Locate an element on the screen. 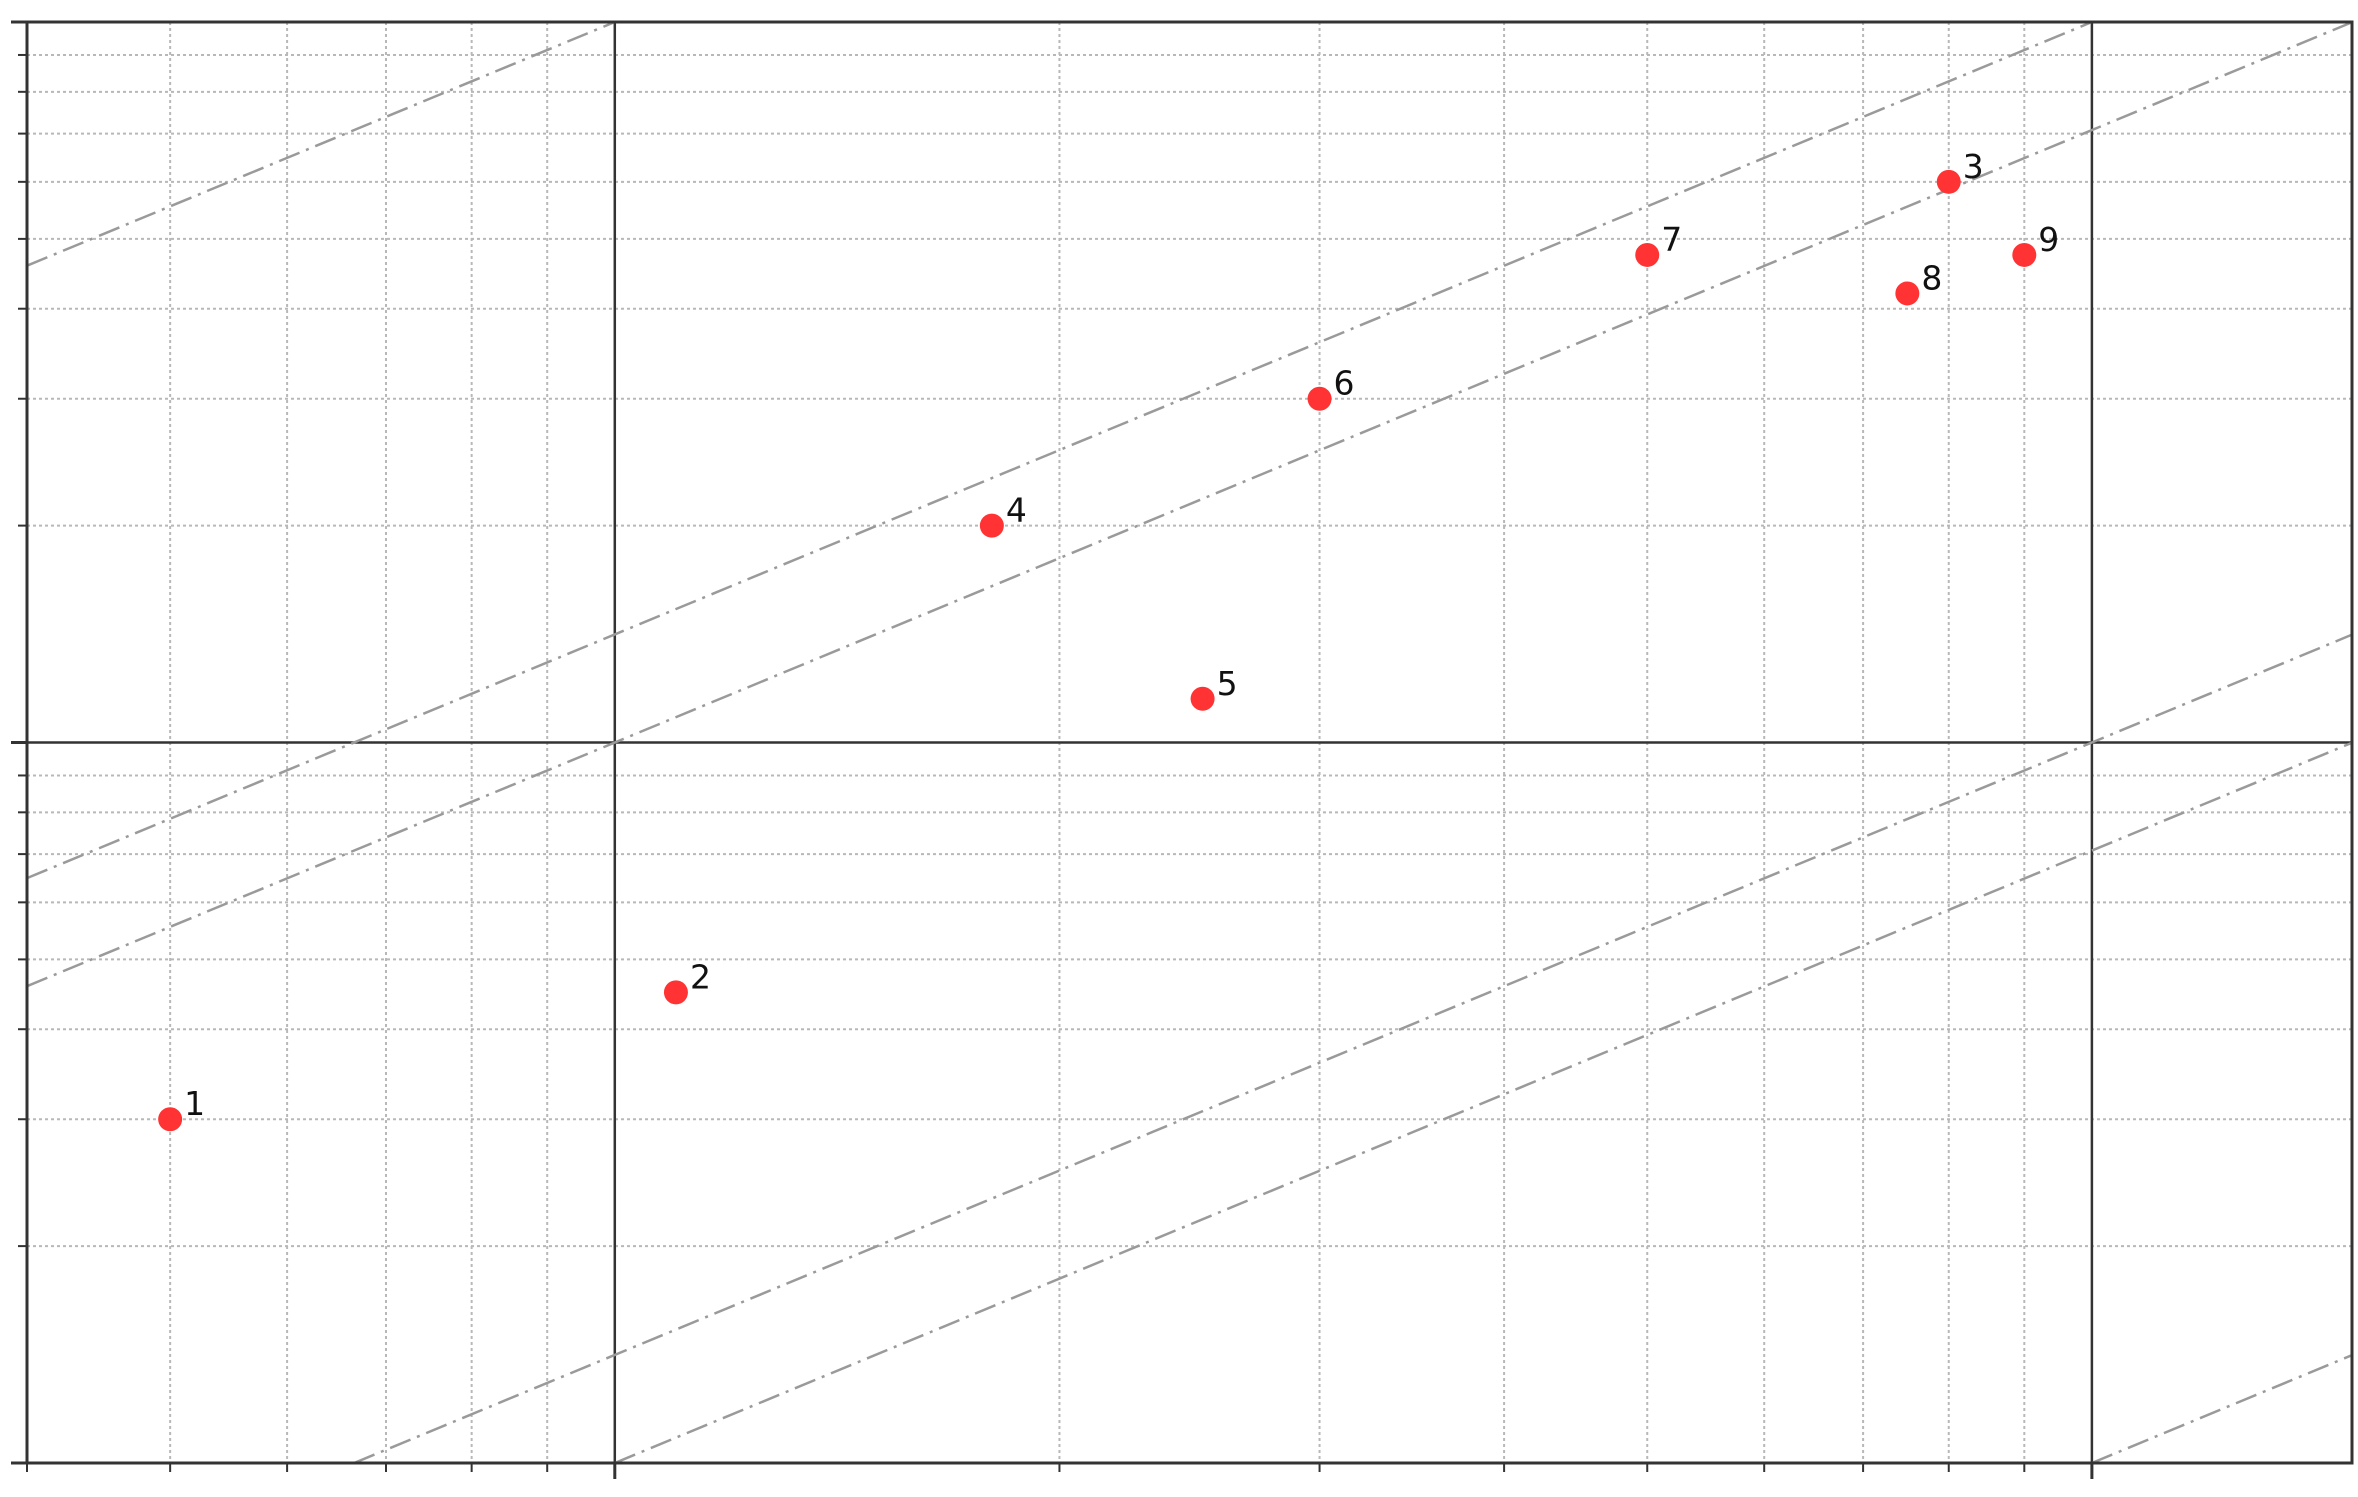 The width and height of the screenshot is (2358, 1497). data-point-6: 6 is located at coordinates (1331, 387).